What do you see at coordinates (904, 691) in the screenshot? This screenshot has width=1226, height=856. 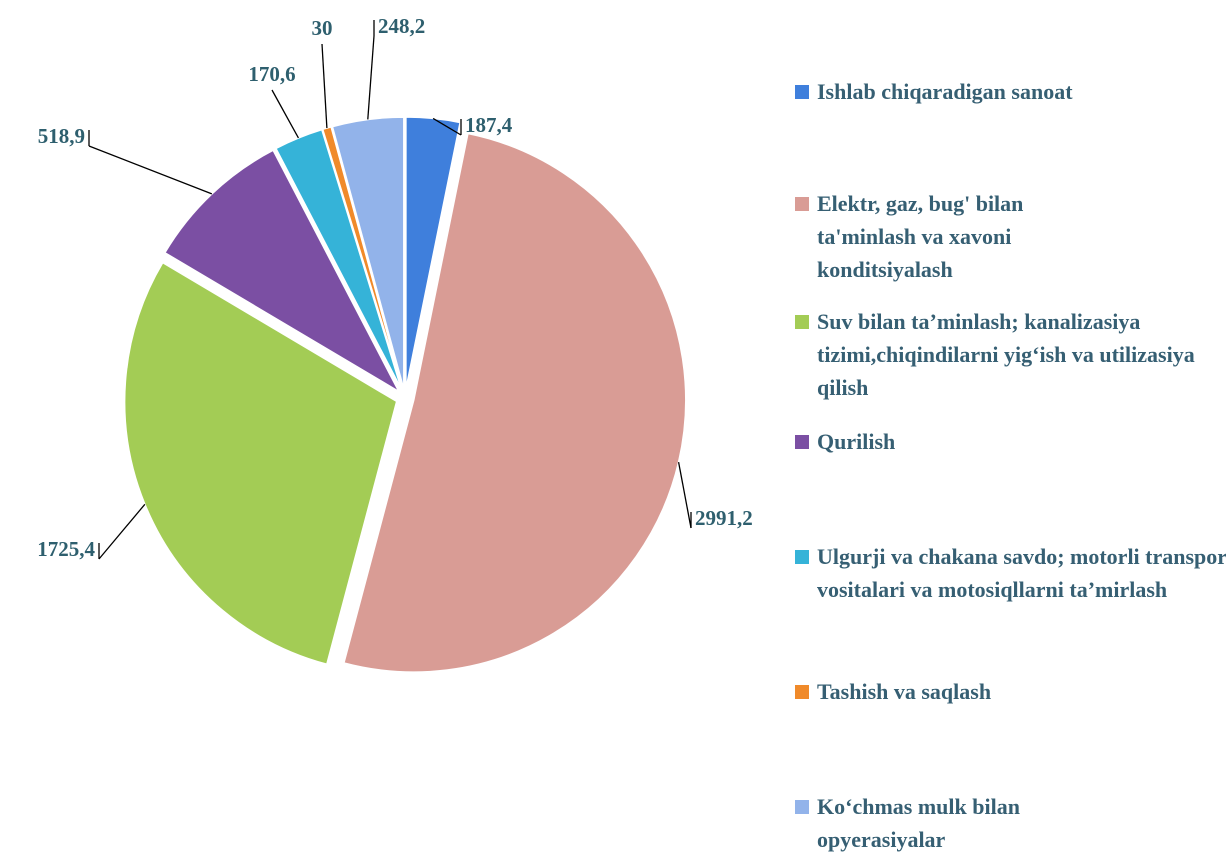 I see `legend-label: Tashish va saqlash` at bounding box center [904, 691].